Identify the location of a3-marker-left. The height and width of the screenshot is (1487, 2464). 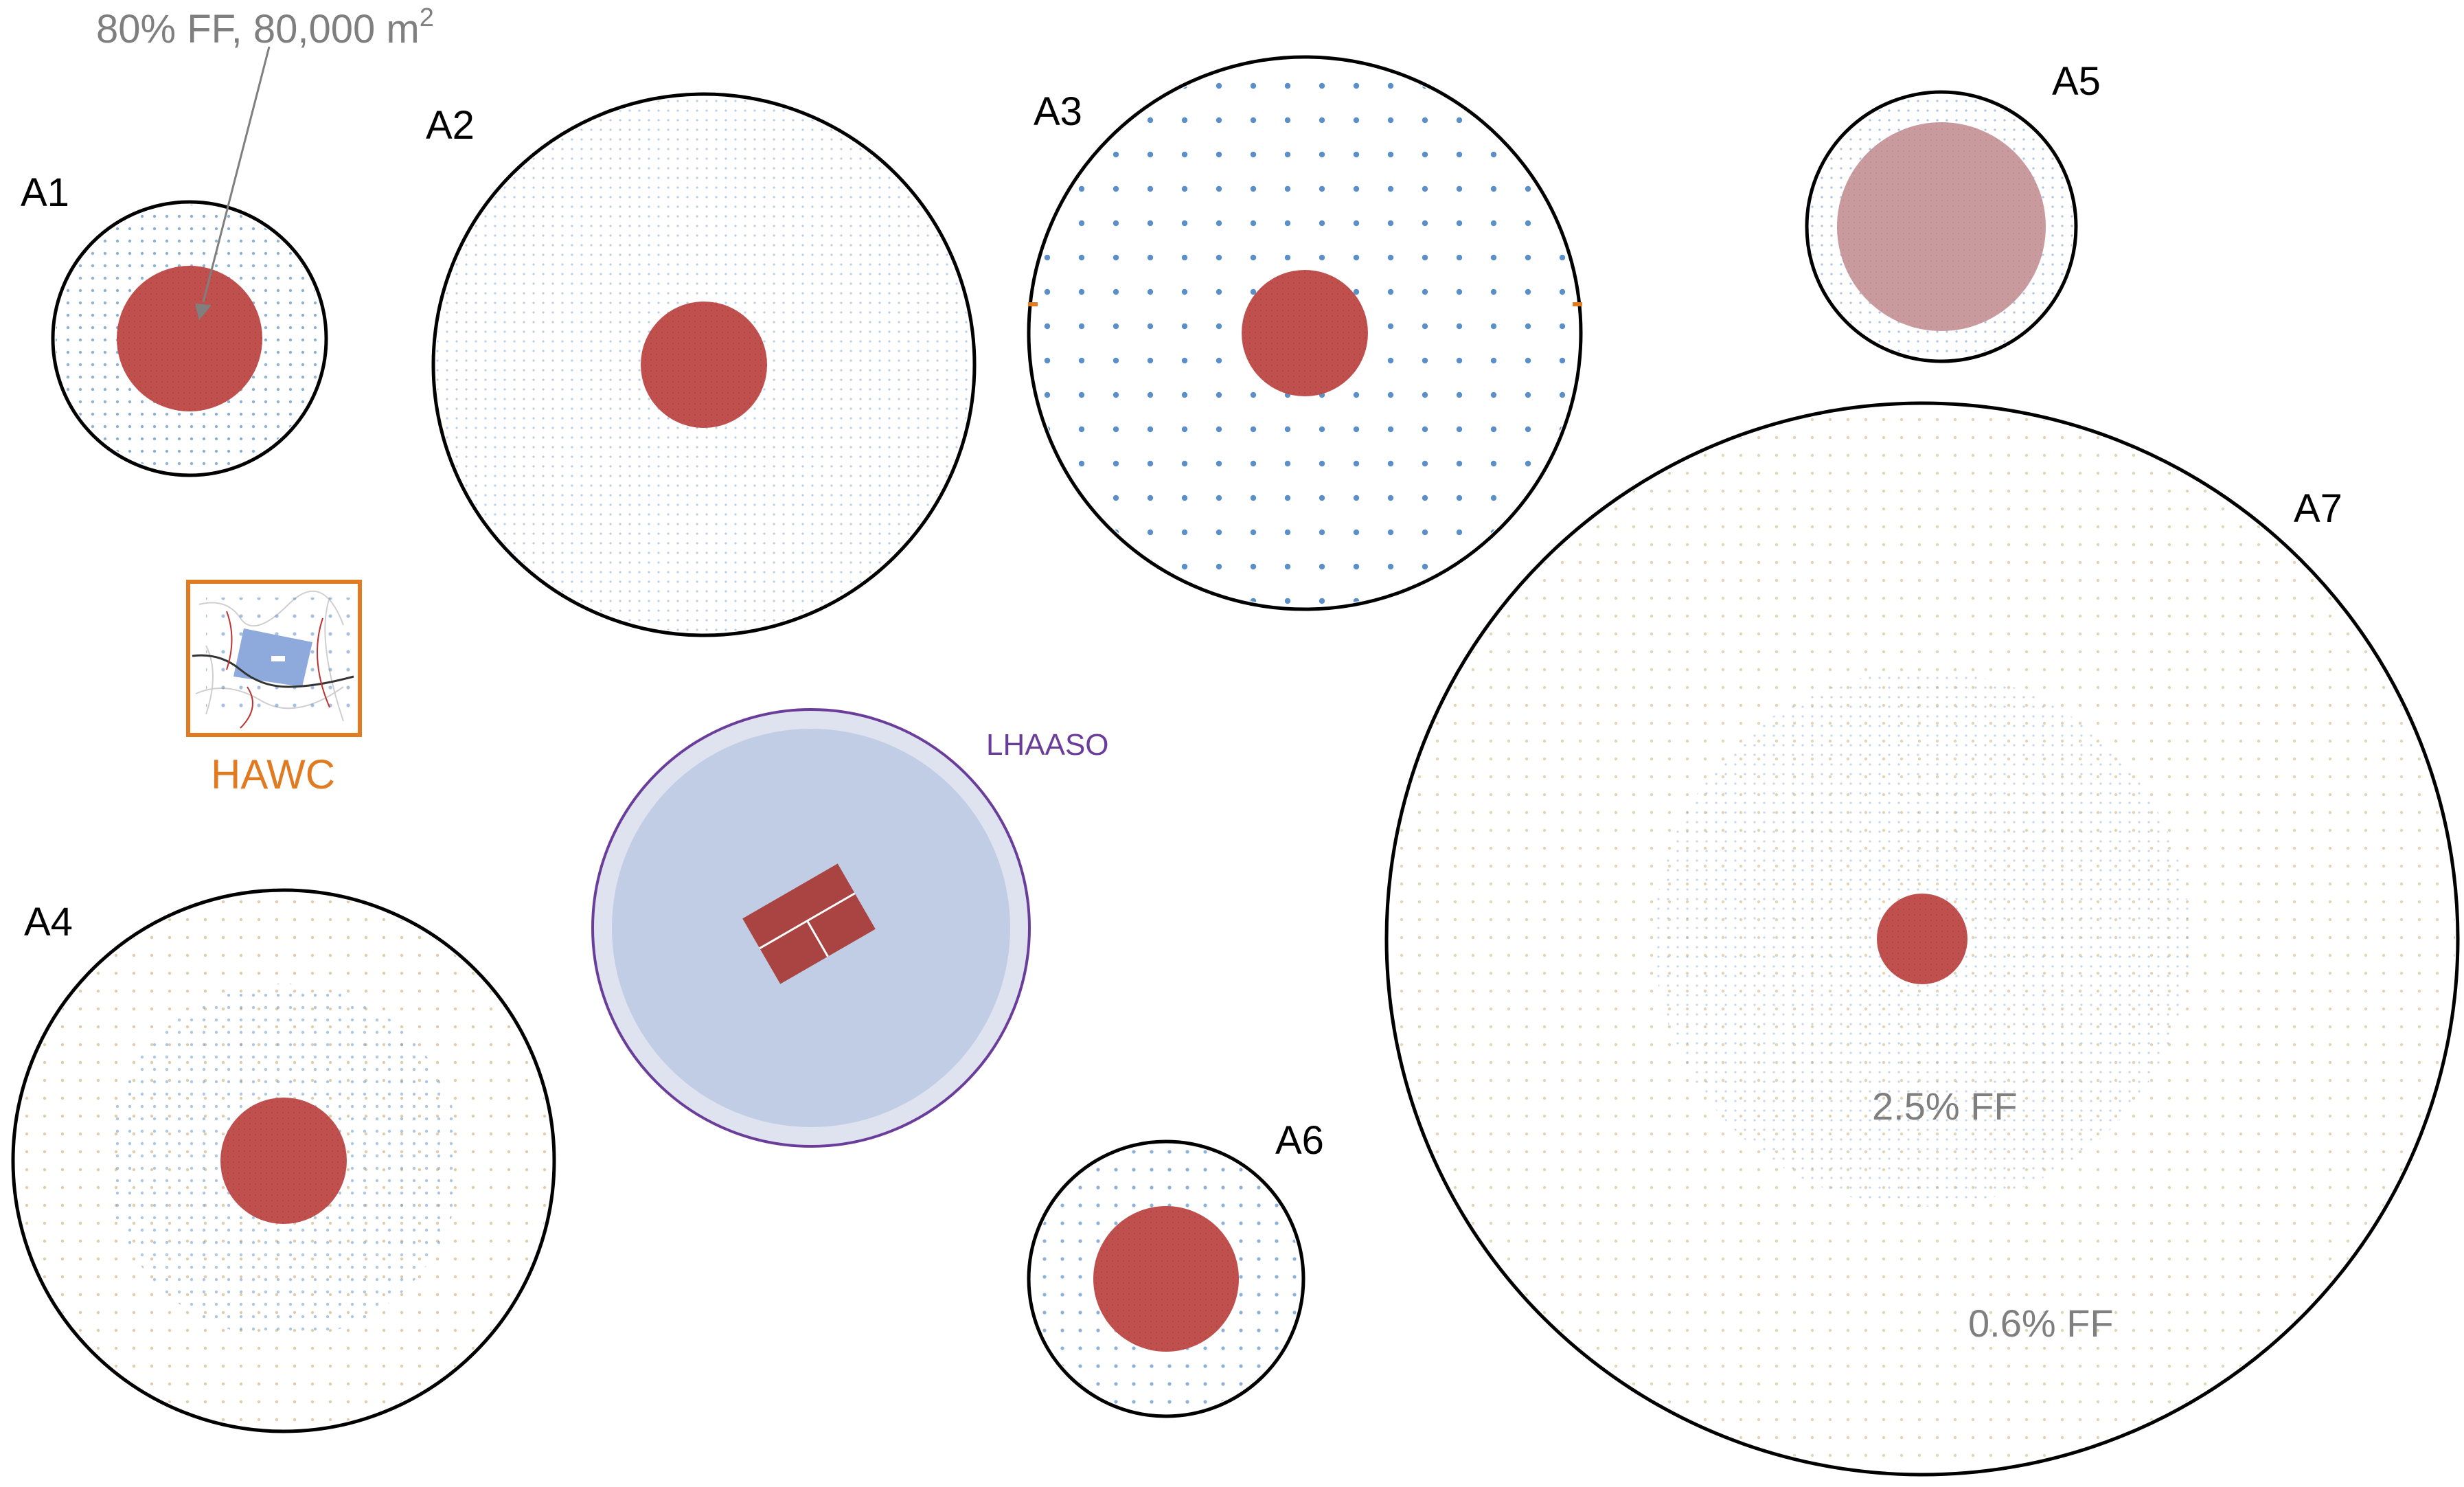
(1033, 304).